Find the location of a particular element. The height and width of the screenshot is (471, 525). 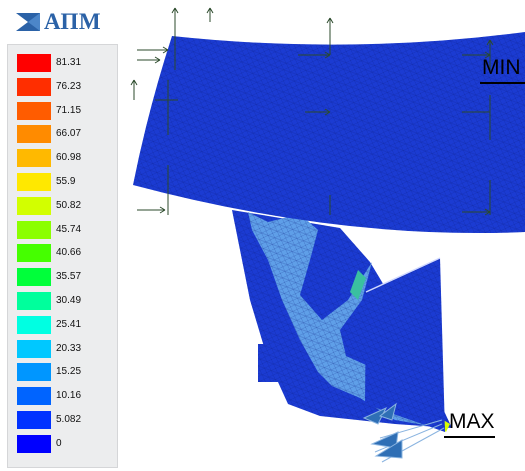

max-marker: MAX is located at coordinates (472, 421).